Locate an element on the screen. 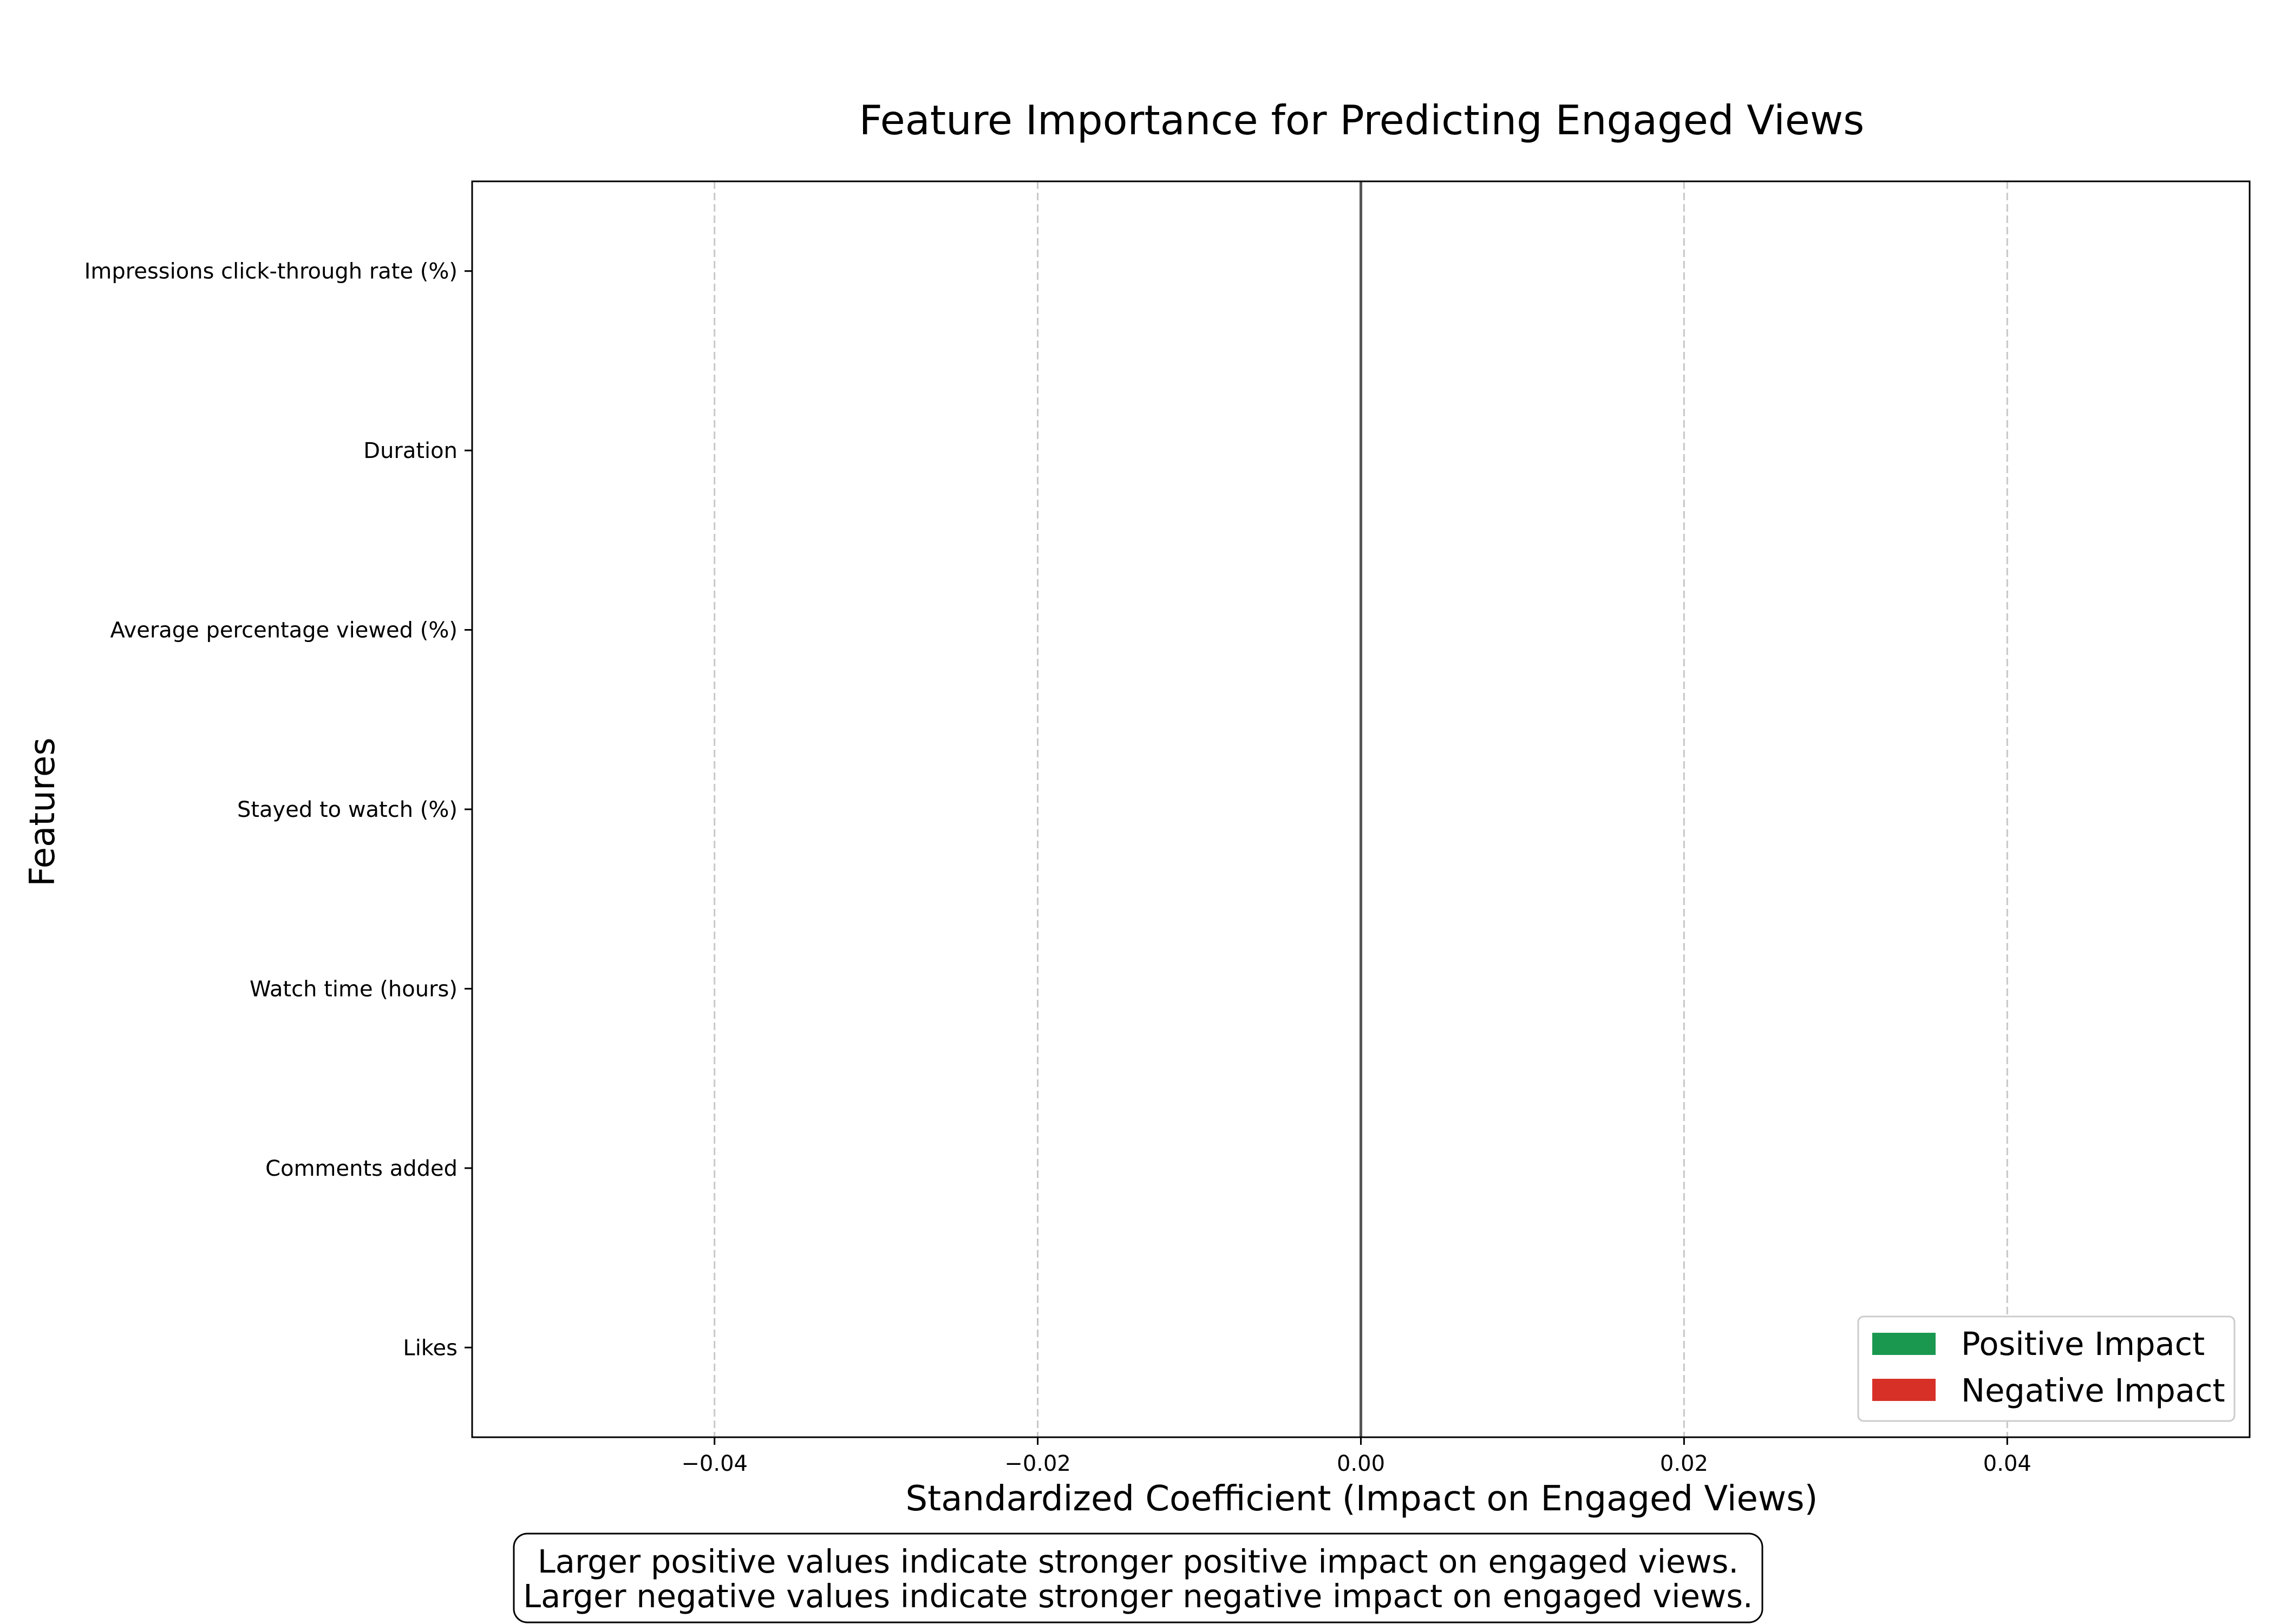  y-tick-label: Likes is located at coordinates (431, 1347).